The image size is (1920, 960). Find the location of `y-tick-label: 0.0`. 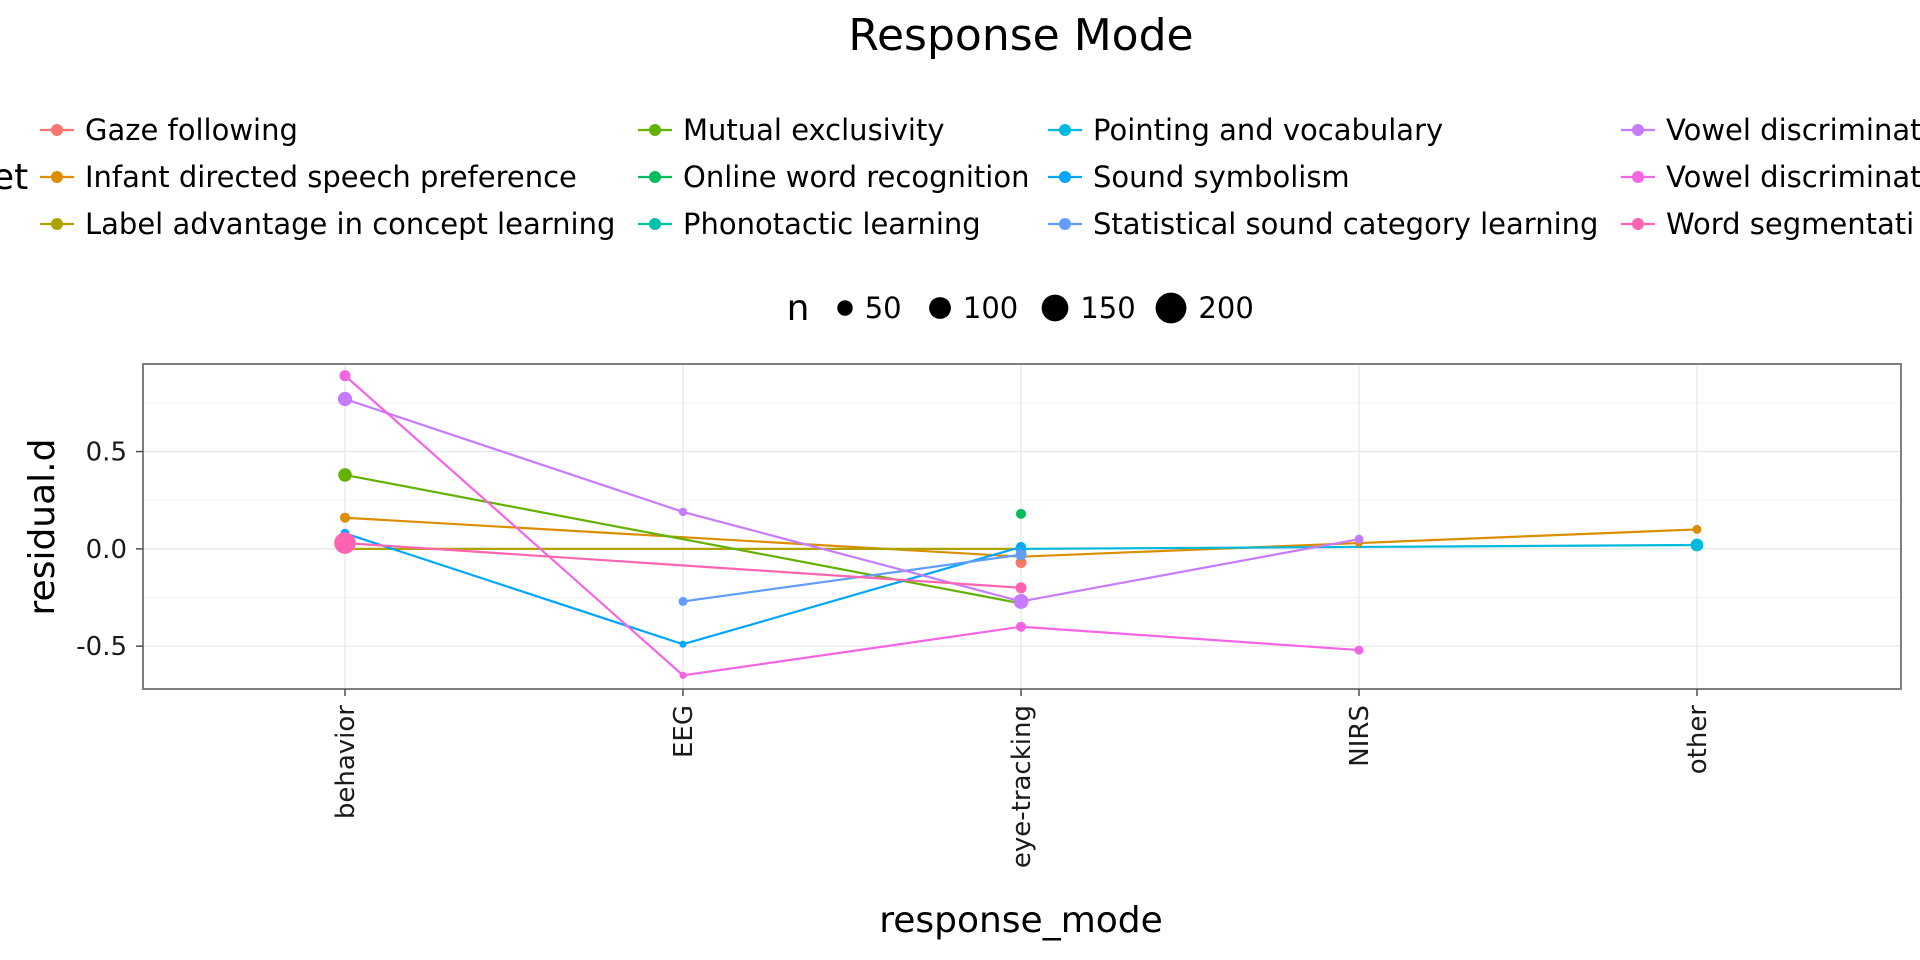

y-tick-label: 0.0 is located at coordinates (106, 550).